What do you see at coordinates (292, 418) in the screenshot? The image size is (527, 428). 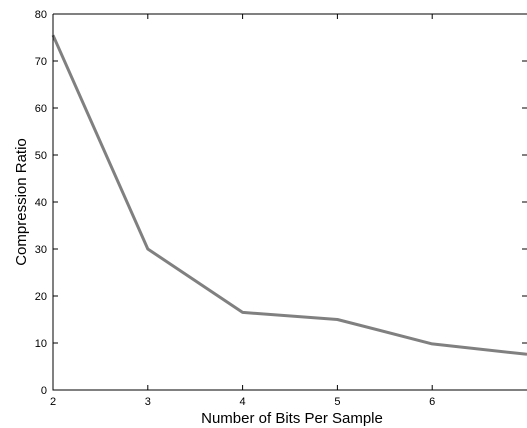 I see `x-axis-title: Number of Bits Per Sample` at bounding box center [292, 418].